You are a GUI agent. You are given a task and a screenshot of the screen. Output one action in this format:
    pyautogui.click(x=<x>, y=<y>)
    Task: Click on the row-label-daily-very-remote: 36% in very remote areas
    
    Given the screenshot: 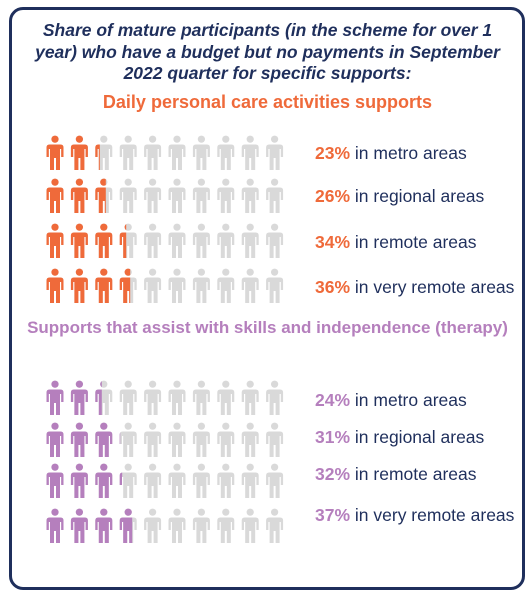 What is the action you would take?
    pyautogui.click(x=415, y=287)
    